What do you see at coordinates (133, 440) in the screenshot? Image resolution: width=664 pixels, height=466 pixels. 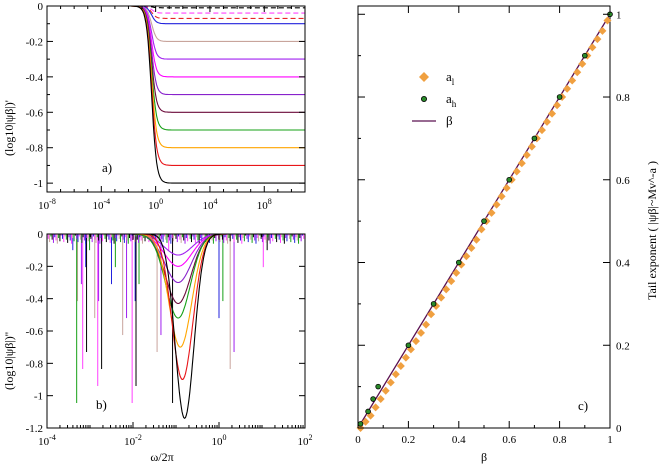 I see `panel-b-xtick-label: 10⁻²` at bounding box center [133, 440].